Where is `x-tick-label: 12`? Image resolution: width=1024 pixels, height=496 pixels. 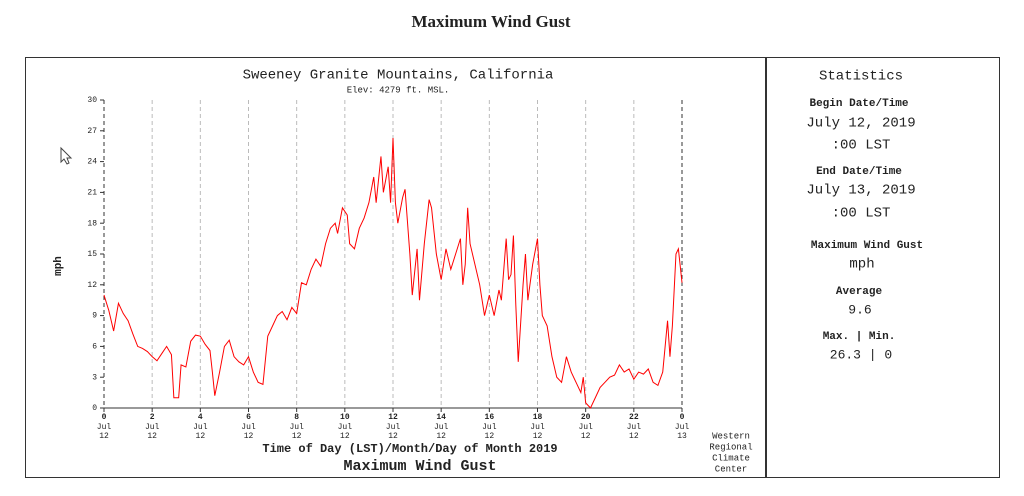
x-tick-label: 12 is located at coordinates (393, 417).